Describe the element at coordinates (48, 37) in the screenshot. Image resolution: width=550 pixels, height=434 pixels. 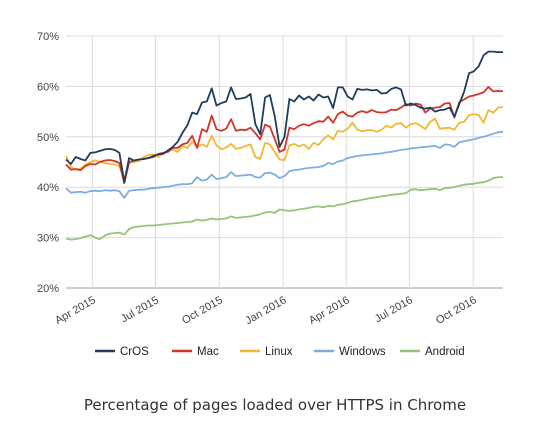
I see `y-tick-label: 70%` at that location.